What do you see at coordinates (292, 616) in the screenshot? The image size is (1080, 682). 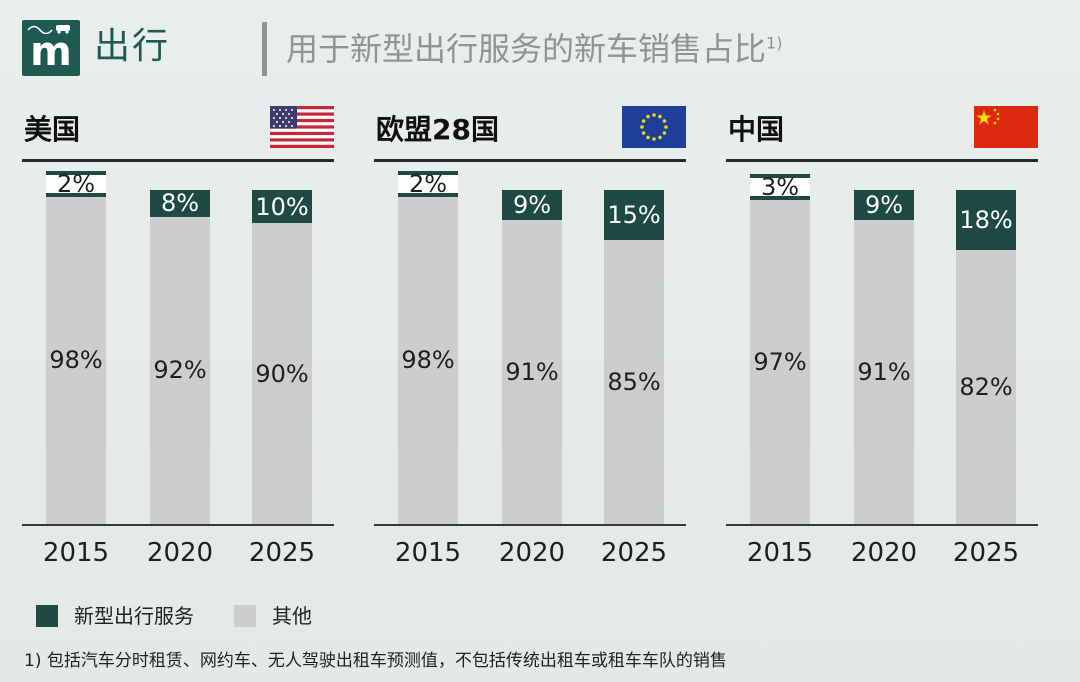 I see `legend-label: 其他` at bounding box center [292, 616].